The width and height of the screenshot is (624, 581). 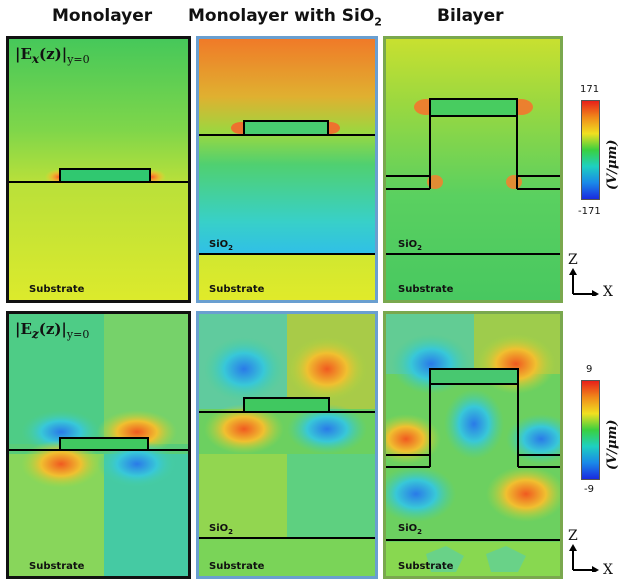 What do you see at coordinates (473, 169) in the screenshot?
I see `panel-ex-bilayer: SiO2 Substrate` at bounding box center [473, 169].